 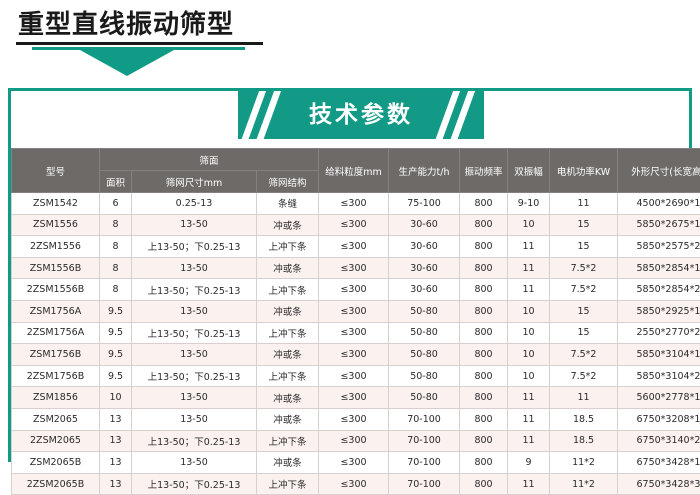 I want to click on cell-model: ZSM2065, so click(x=56, y=419).